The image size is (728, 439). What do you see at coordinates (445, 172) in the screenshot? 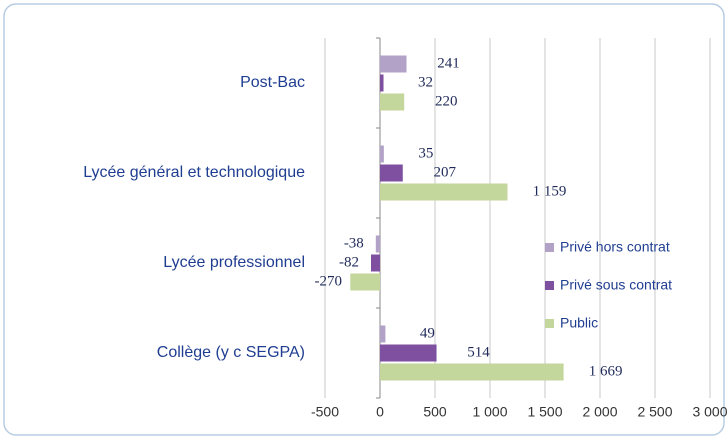
I see `data-label: 207` at bounding box center [445, 172].